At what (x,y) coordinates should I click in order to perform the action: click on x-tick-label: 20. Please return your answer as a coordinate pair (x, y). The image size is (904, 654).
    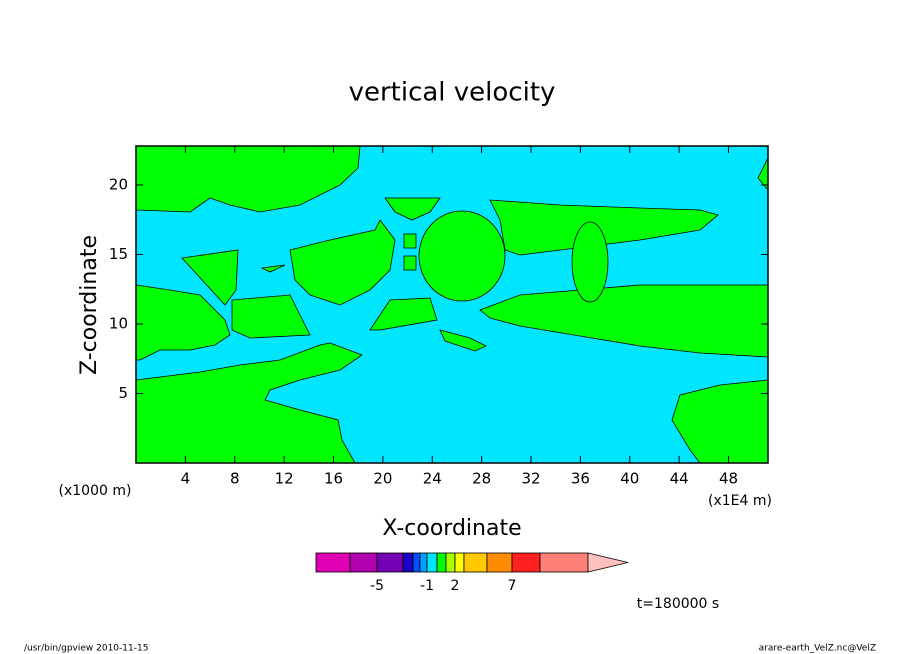
    Looking at the image, I should click on (382, 479).